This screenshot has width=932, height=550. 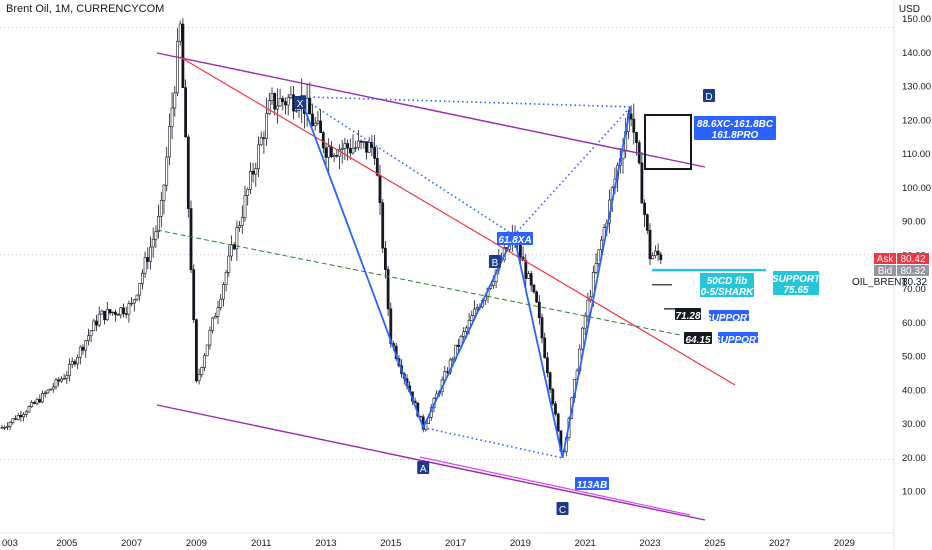 What do you see at coordinates (885, 258) in the screenshot?
I see `ask-tag-bg` at bounding box center [885, 258].